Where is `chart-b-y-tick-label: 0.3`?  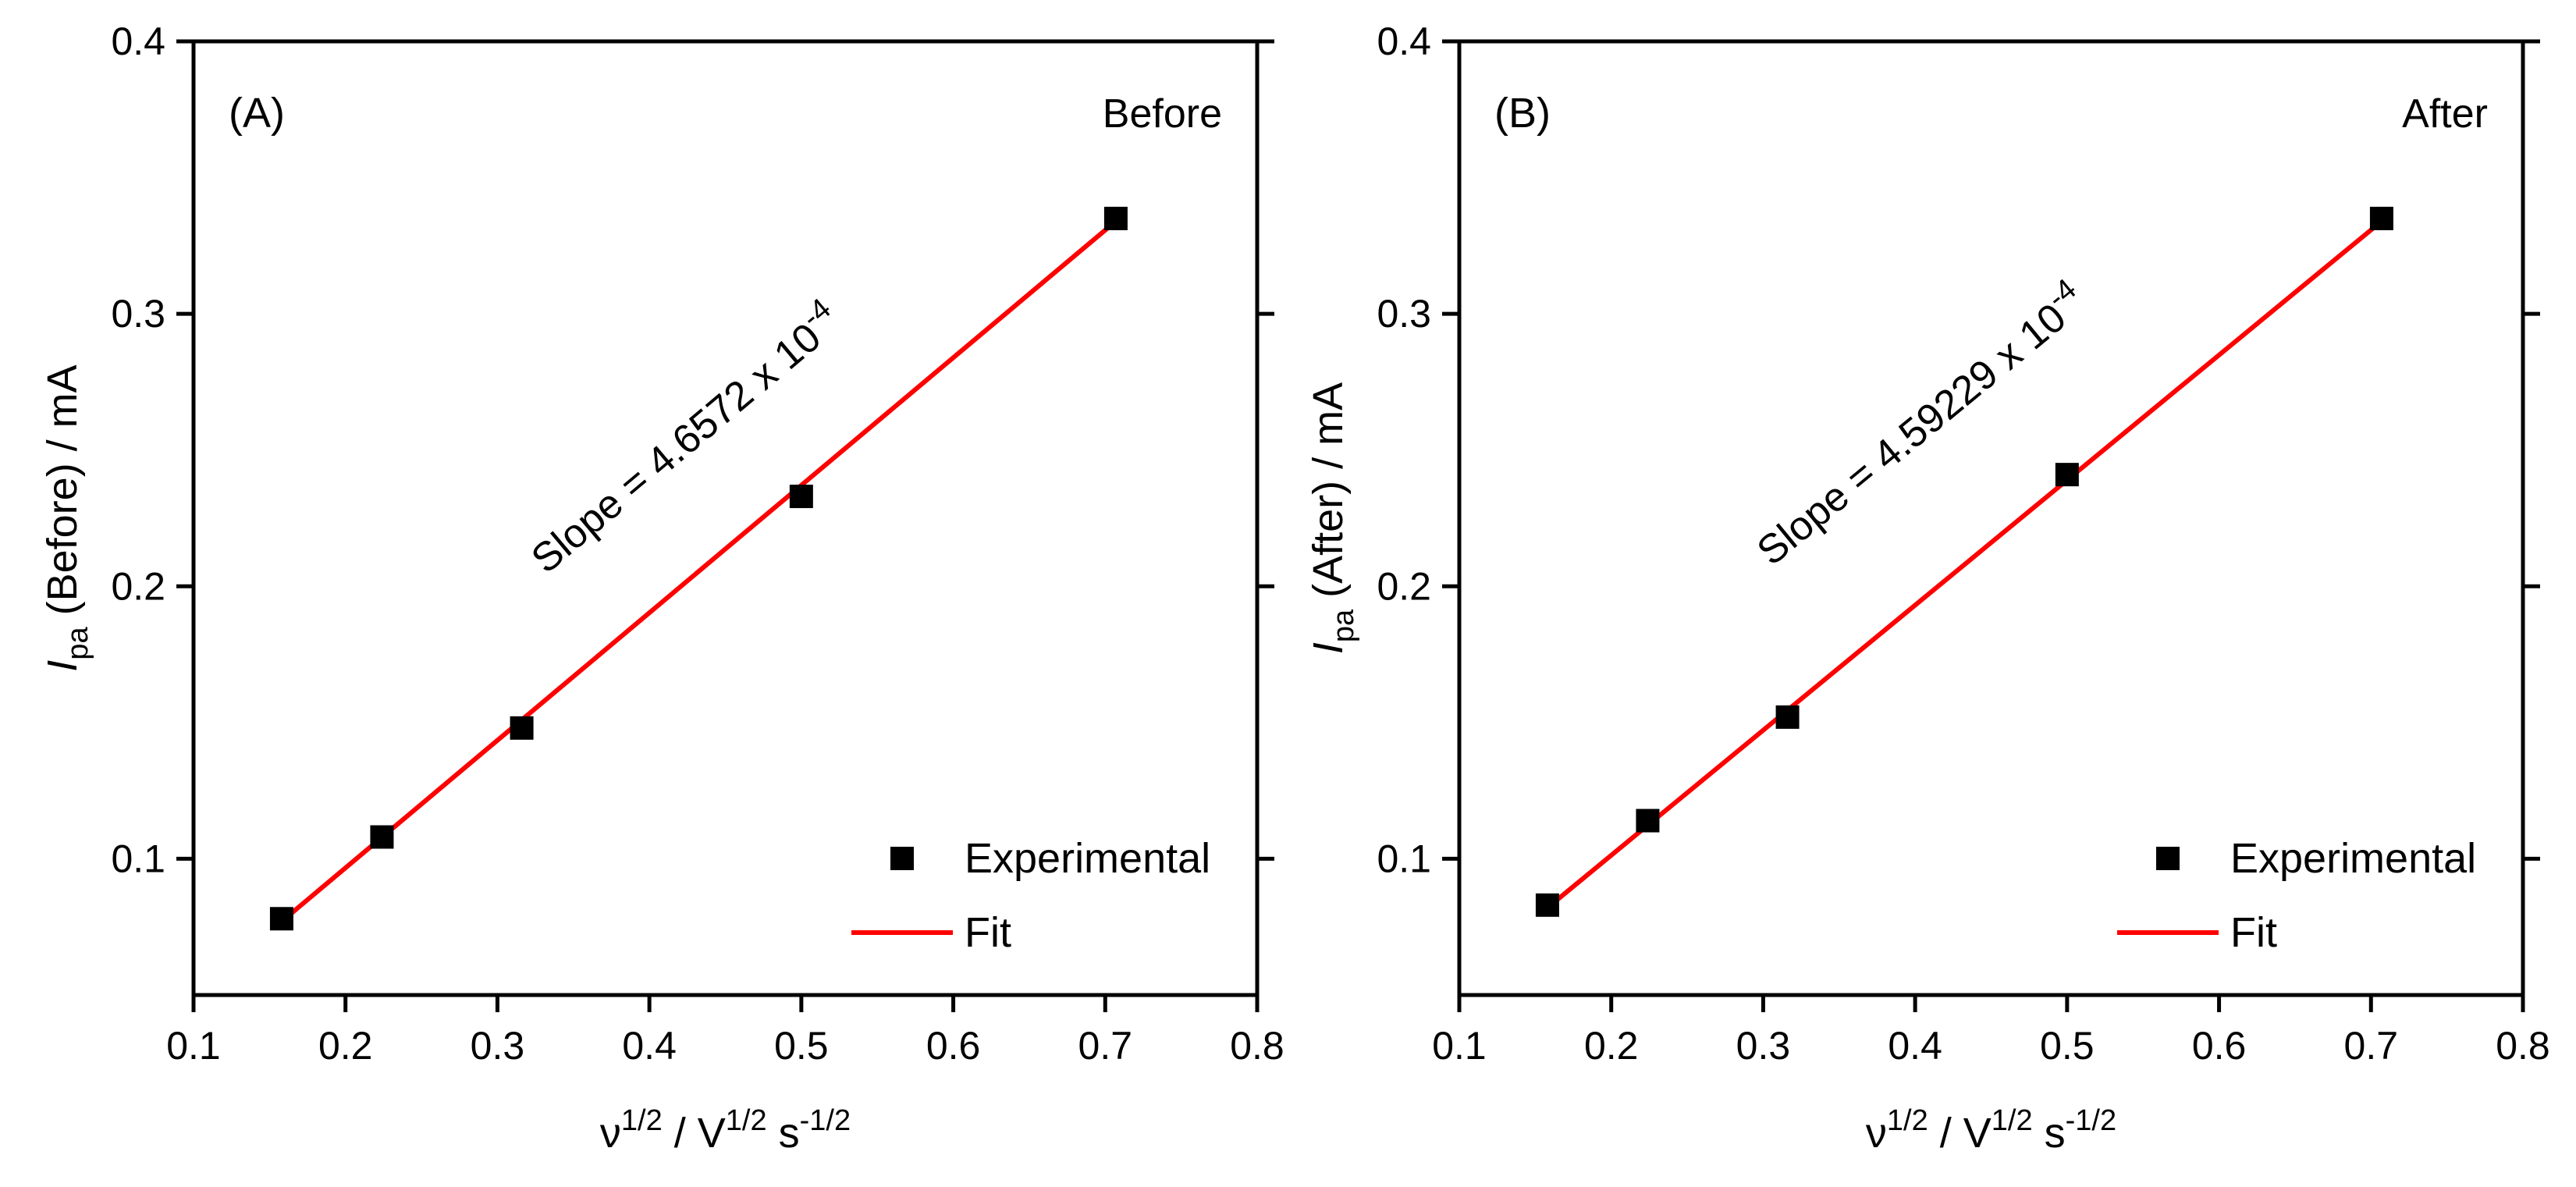 chart-b-y-tick-label: 0.3 is located at coordinates (1404, 314).